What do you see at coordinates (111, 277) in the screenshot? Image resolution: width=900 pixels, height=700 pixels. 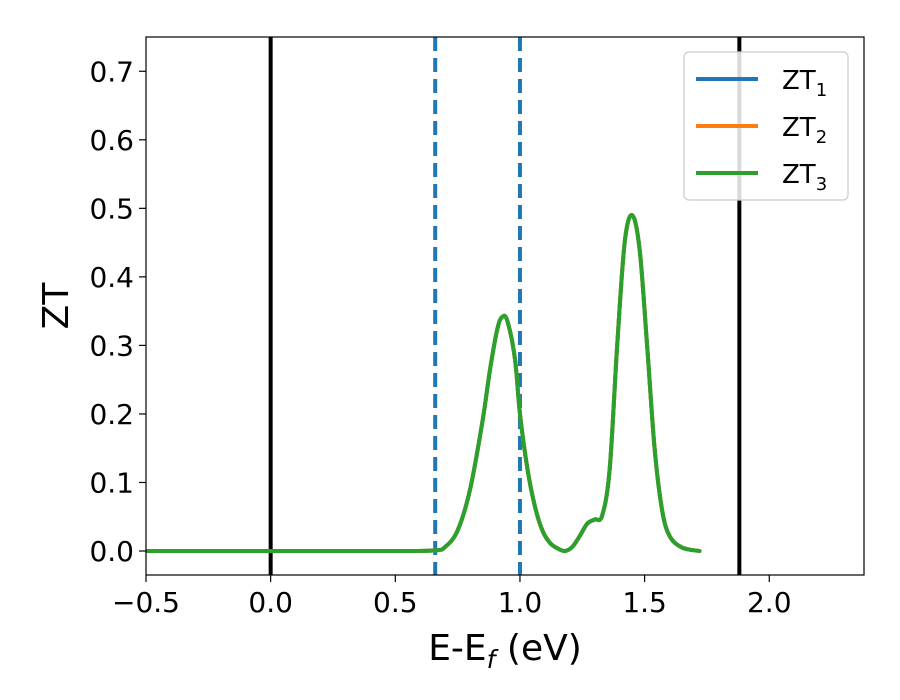 I see `y-tick-label-4: 0.4` at bounding box center [111, 277].